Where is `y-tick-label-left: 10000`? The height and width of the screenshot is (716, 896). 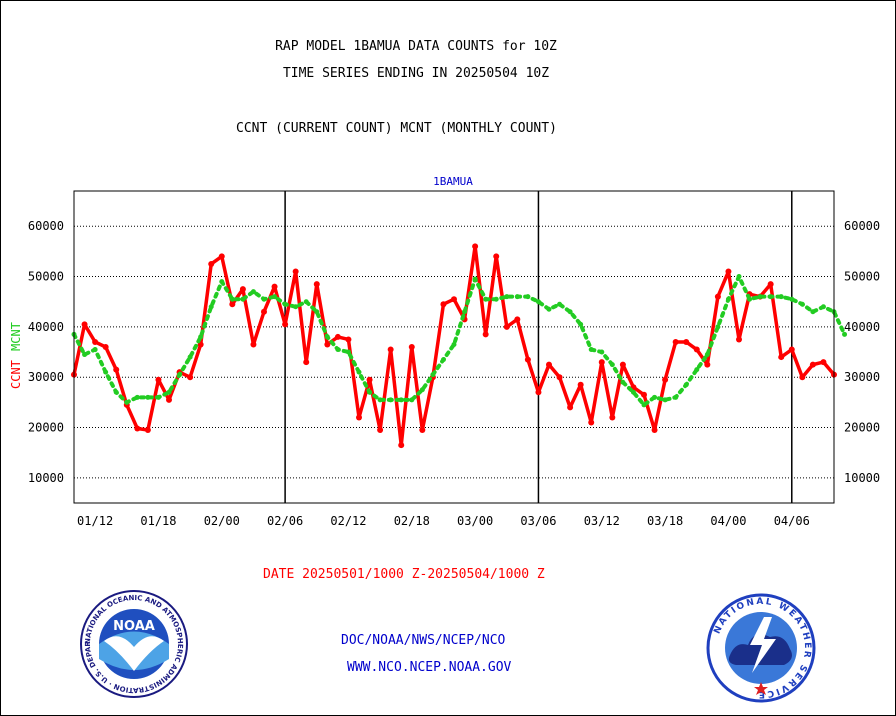 y-tick-label-left: 10000 is located at coordinates (46, 478).